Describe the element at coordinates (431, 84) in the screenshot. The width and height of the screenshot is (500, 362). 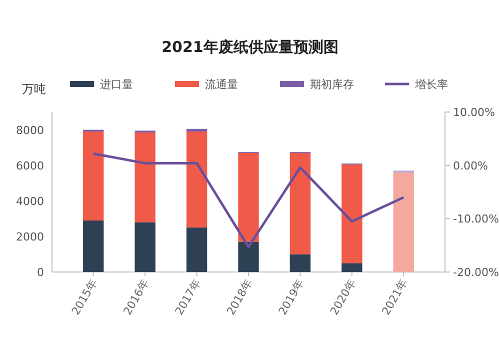
I see `legend-label: 增长率` at that location.